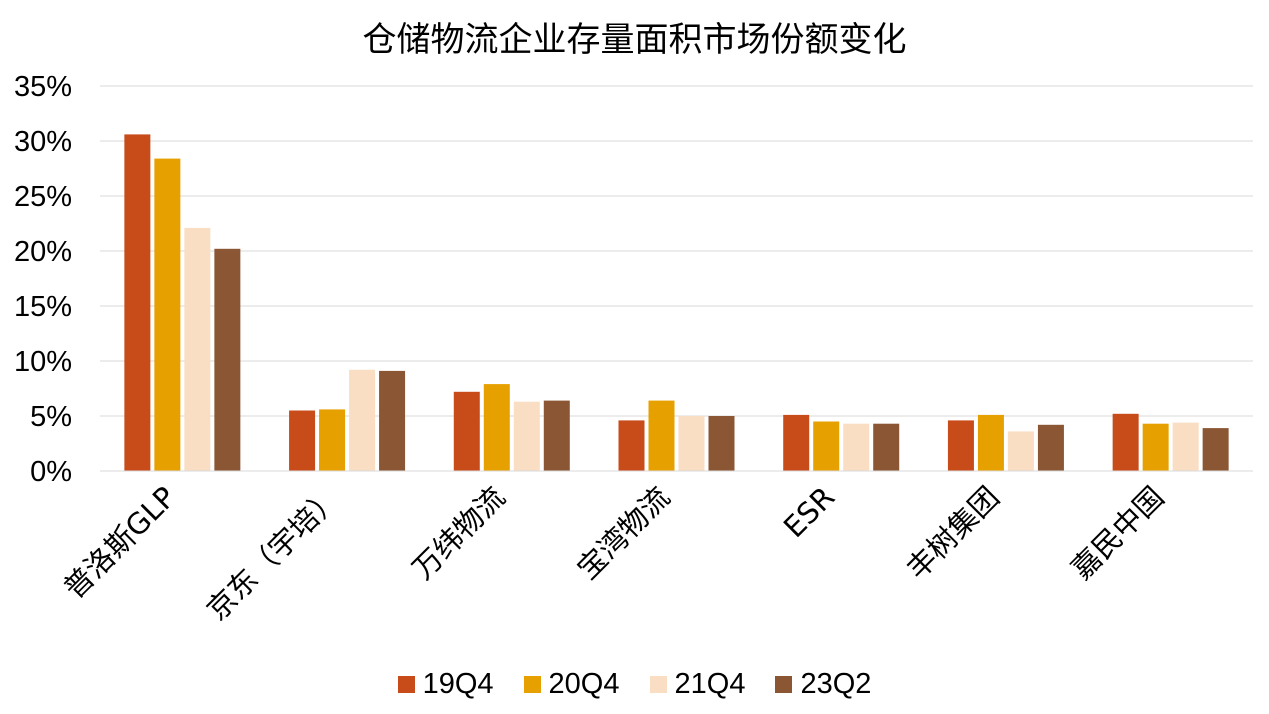  I want to click on legend-item: 19Q4, so click(445, 684).